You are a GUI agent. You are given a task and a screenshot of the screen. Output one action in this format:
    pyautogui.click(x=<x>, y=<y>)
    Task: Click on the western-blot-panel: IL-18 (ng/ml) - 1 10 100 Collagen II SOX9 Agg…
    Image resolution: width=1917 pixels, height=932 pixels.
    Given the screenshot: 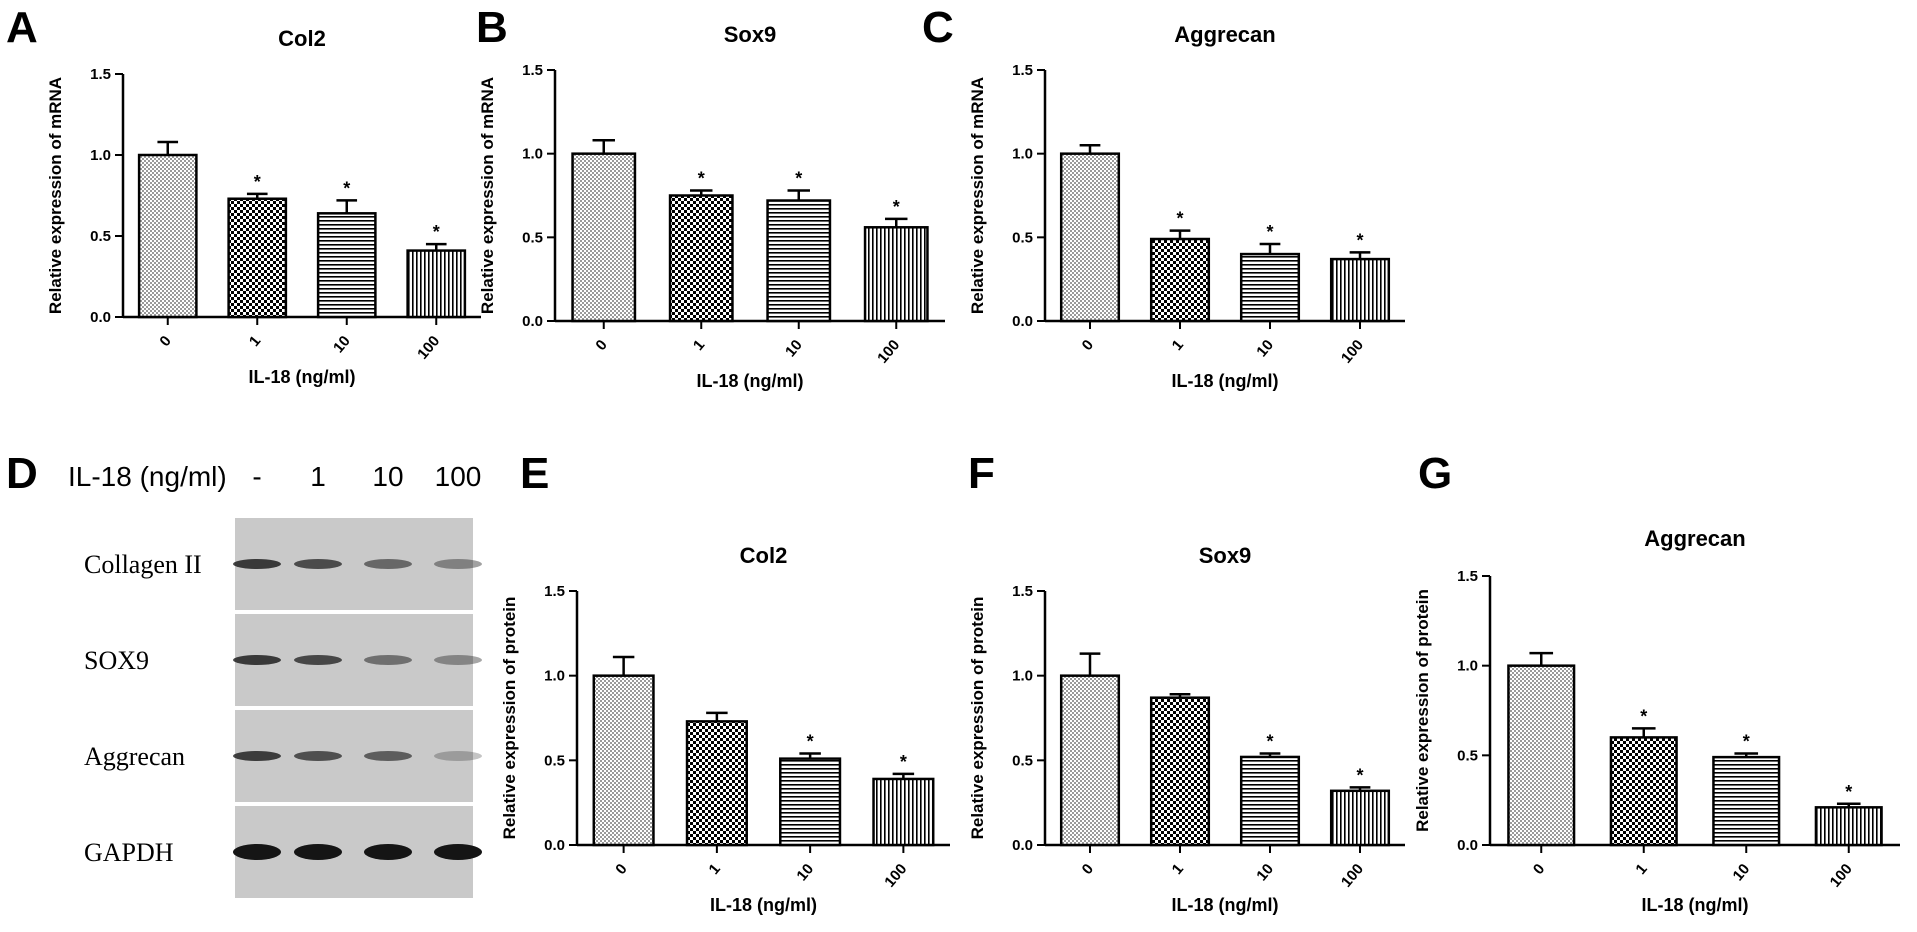 What is the action you would take?
    pyautogui.click(x=275, y=679)
    